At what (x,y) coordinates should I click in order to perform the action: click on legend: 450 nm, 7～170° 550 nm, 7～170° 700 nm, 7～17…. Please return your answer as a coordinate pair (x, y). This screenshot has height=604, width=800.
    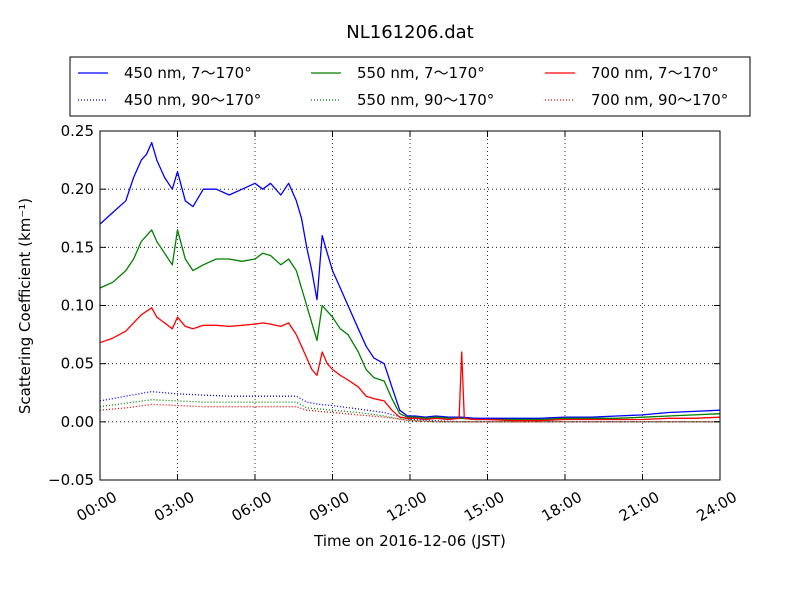
    Looking at the image, I should click on (410, 86).